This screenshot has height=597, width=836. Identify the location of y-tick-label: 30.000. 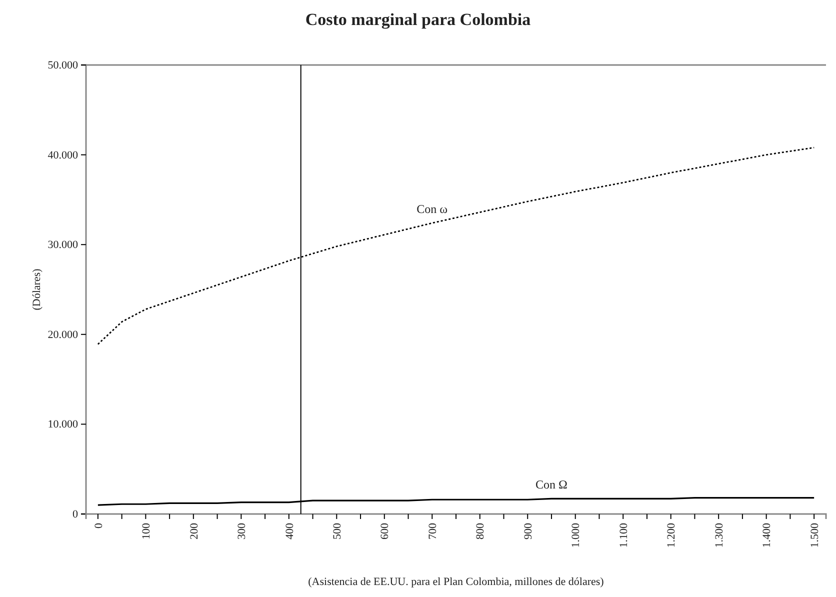
(63, 245).